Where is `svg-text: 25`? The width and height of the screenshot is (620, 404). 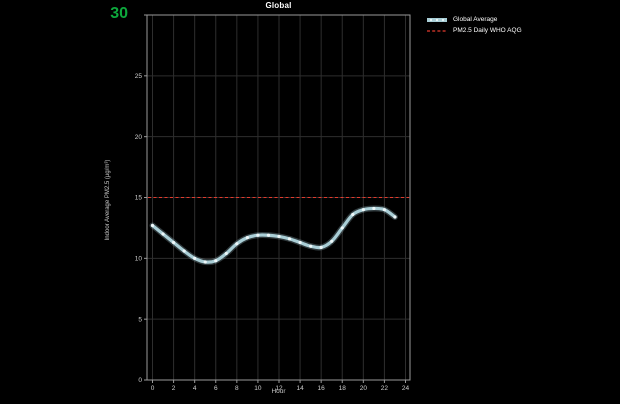
svg-text: 25 is located at coordinates (139, 76).